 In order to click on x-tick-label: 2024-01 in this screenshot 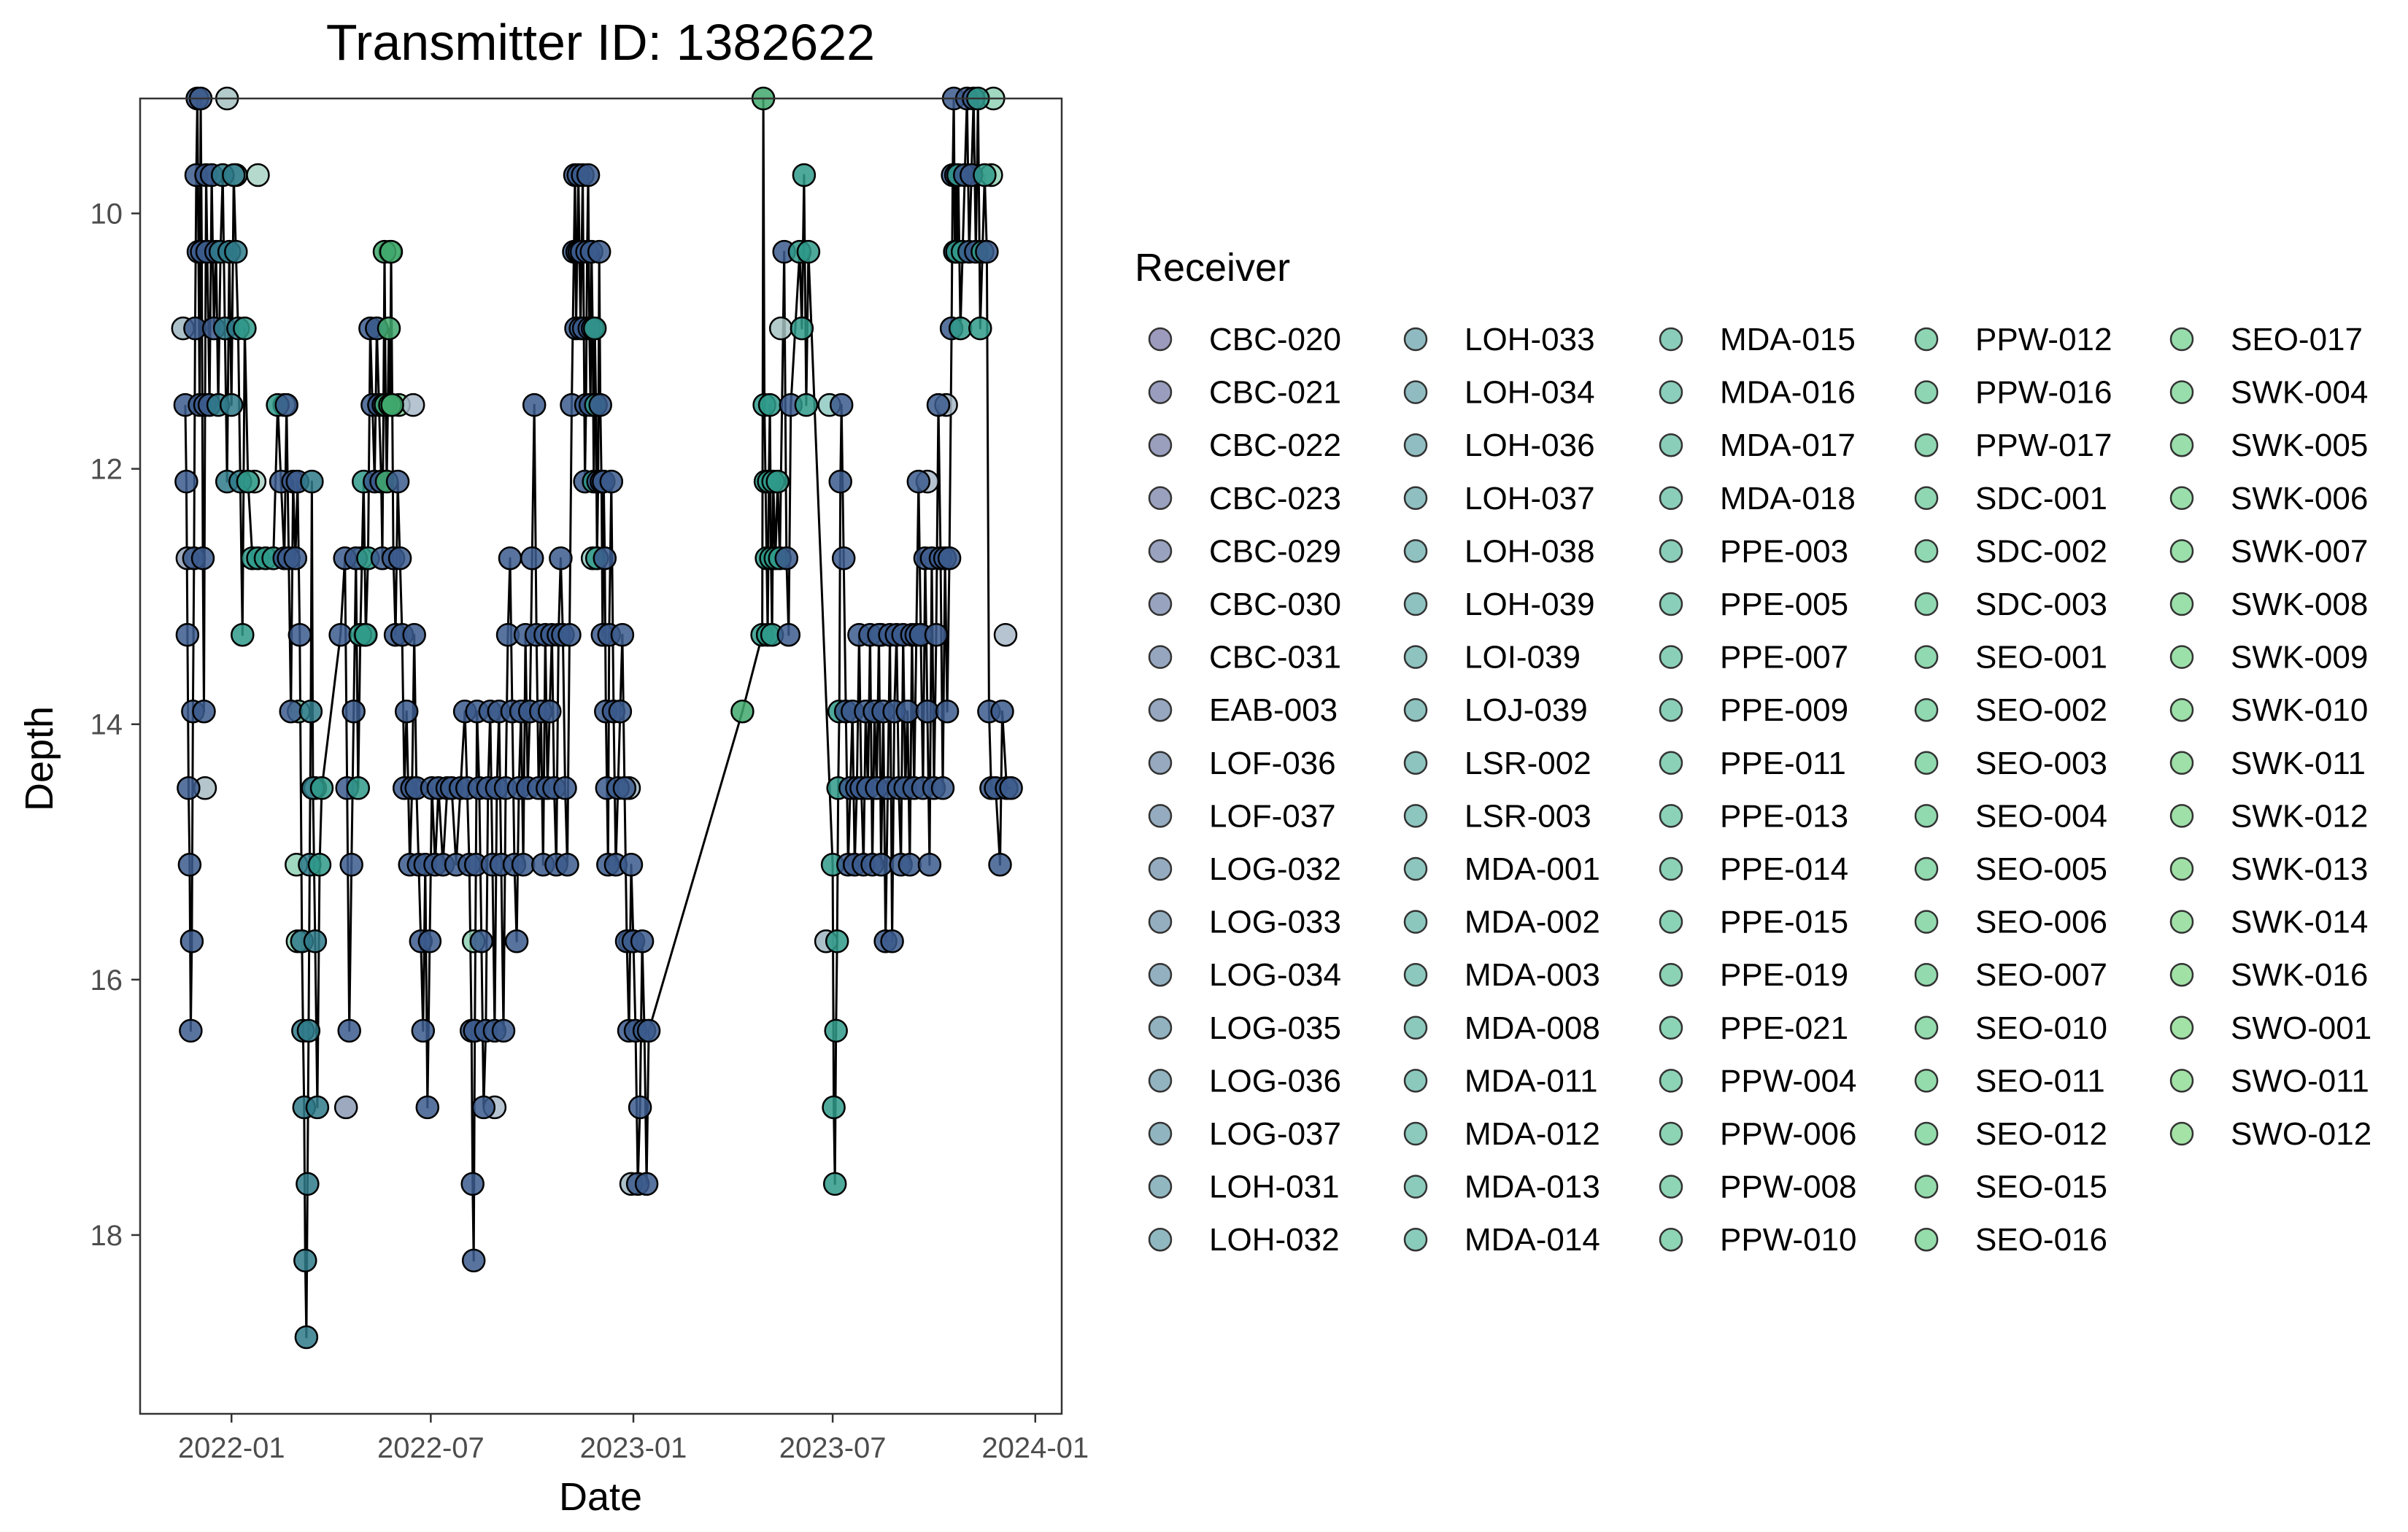, I will do `click(1035, 1448)`.